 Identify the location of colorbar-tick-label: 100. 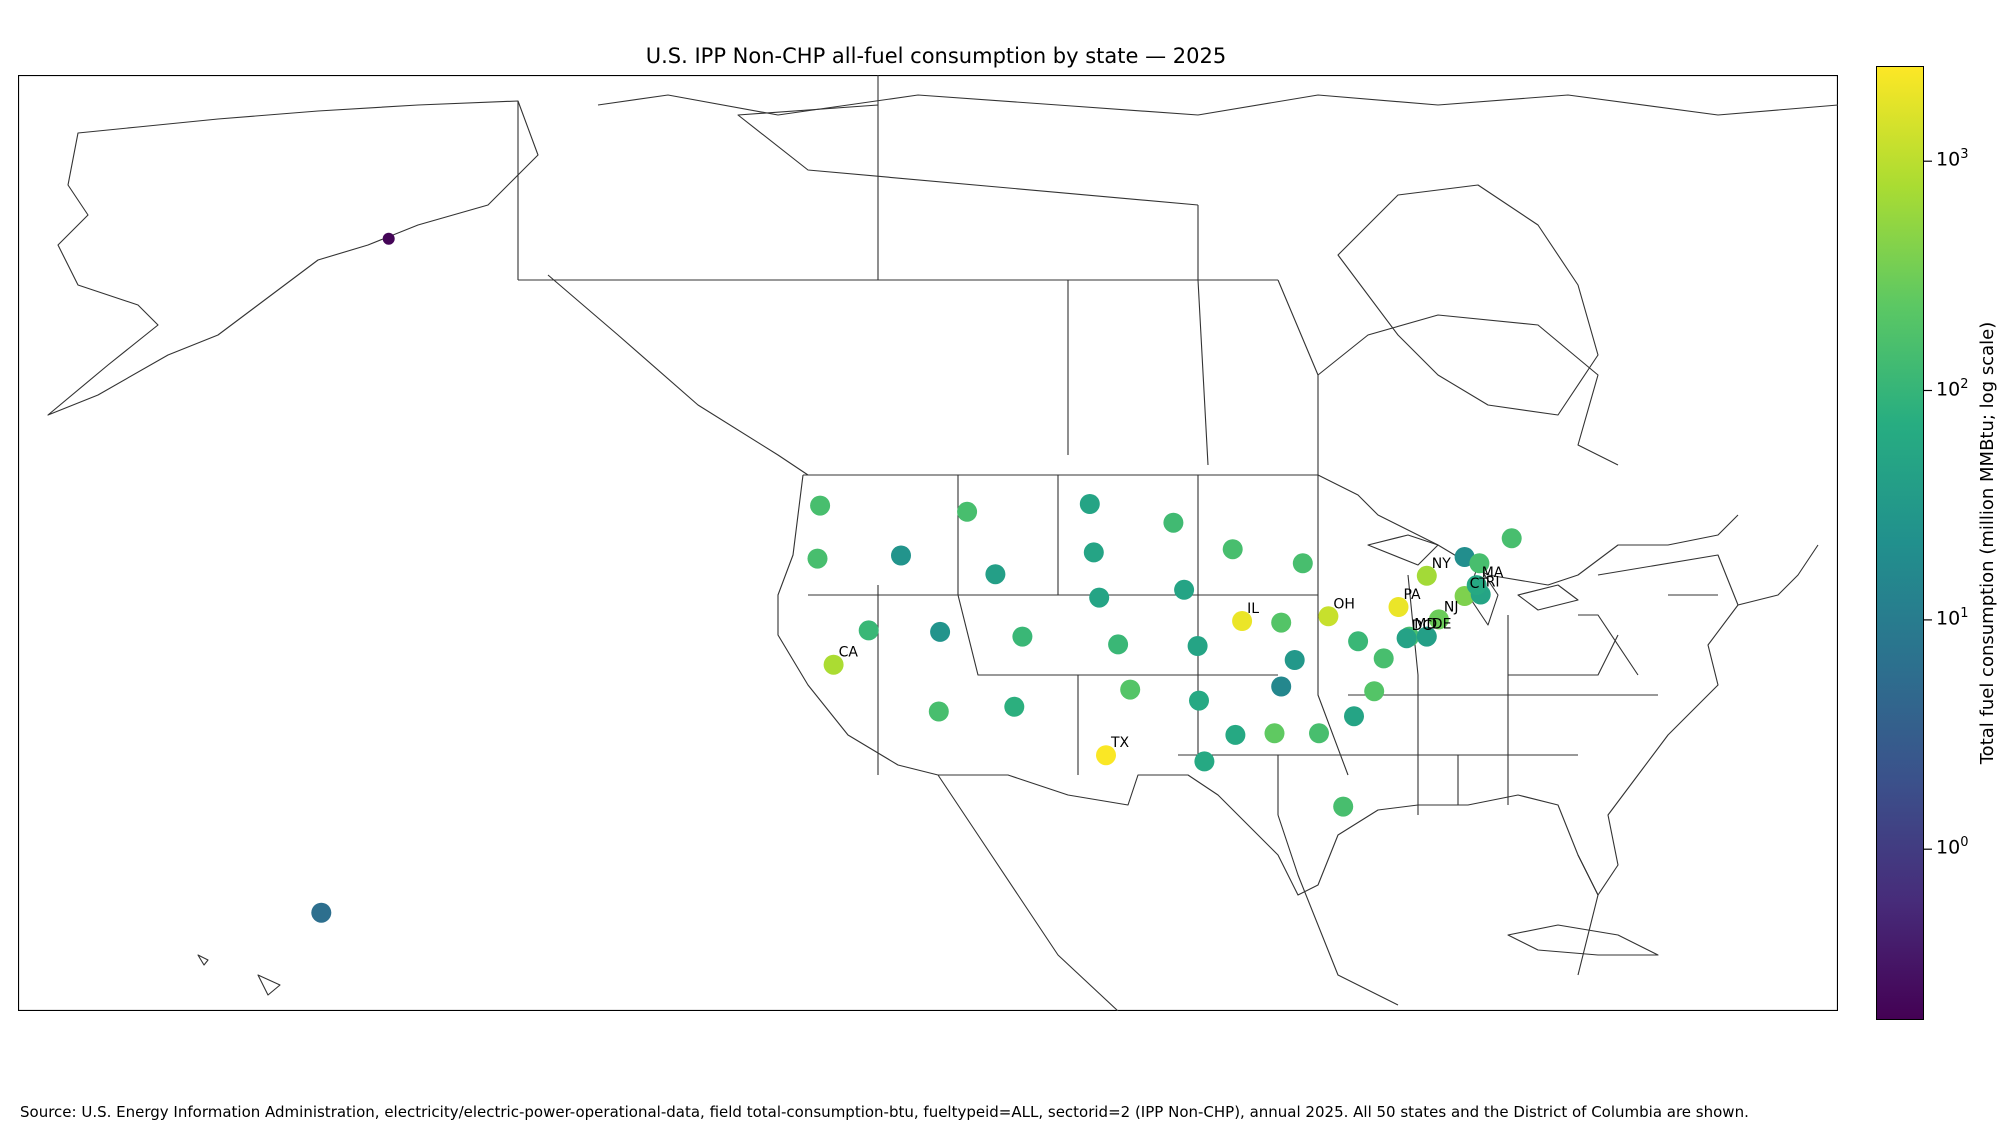
(1952, 847).